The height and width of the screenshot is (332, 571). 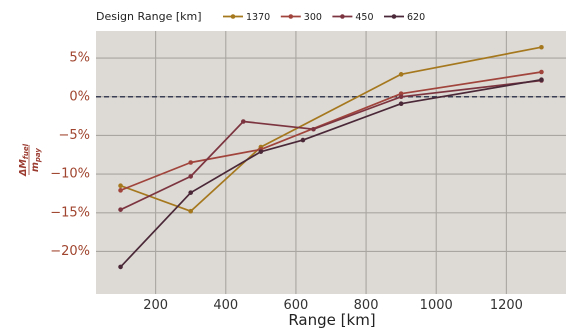 What do you see at coordinates (404, 17) in the screenshot?
I see `legend-entry-620: 620` at bounding box center [404, 17].